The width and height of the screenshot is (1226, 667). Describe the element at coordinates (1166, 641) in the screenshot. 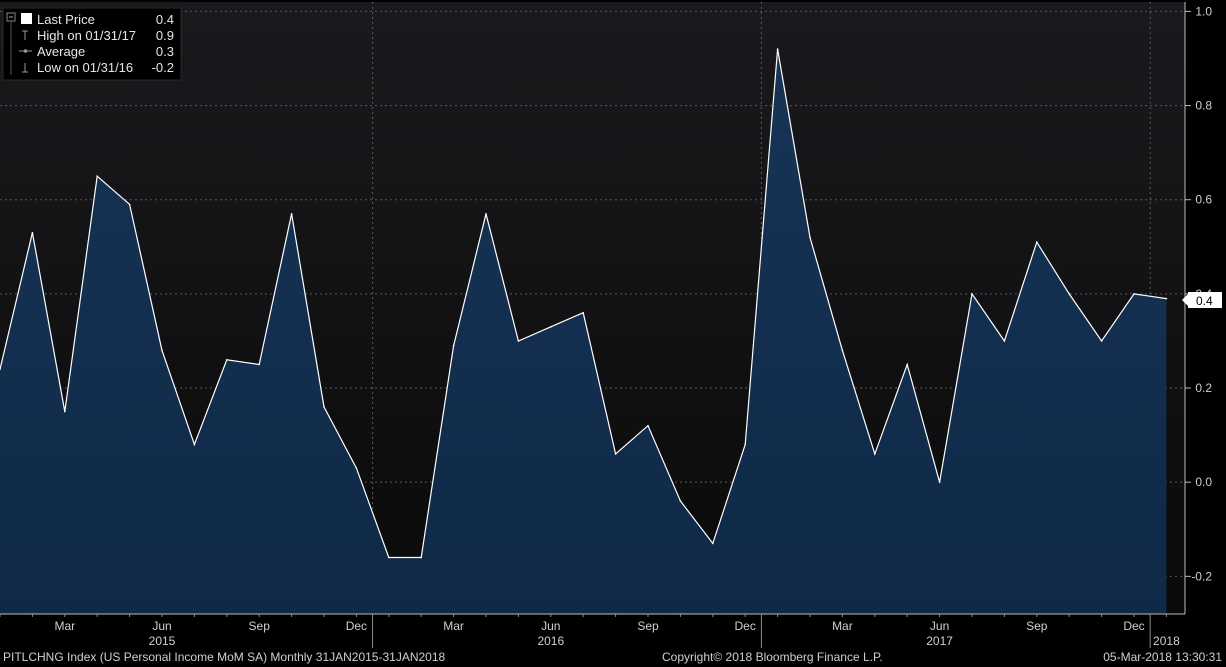

I see `x-year-label: 2018` at that location.